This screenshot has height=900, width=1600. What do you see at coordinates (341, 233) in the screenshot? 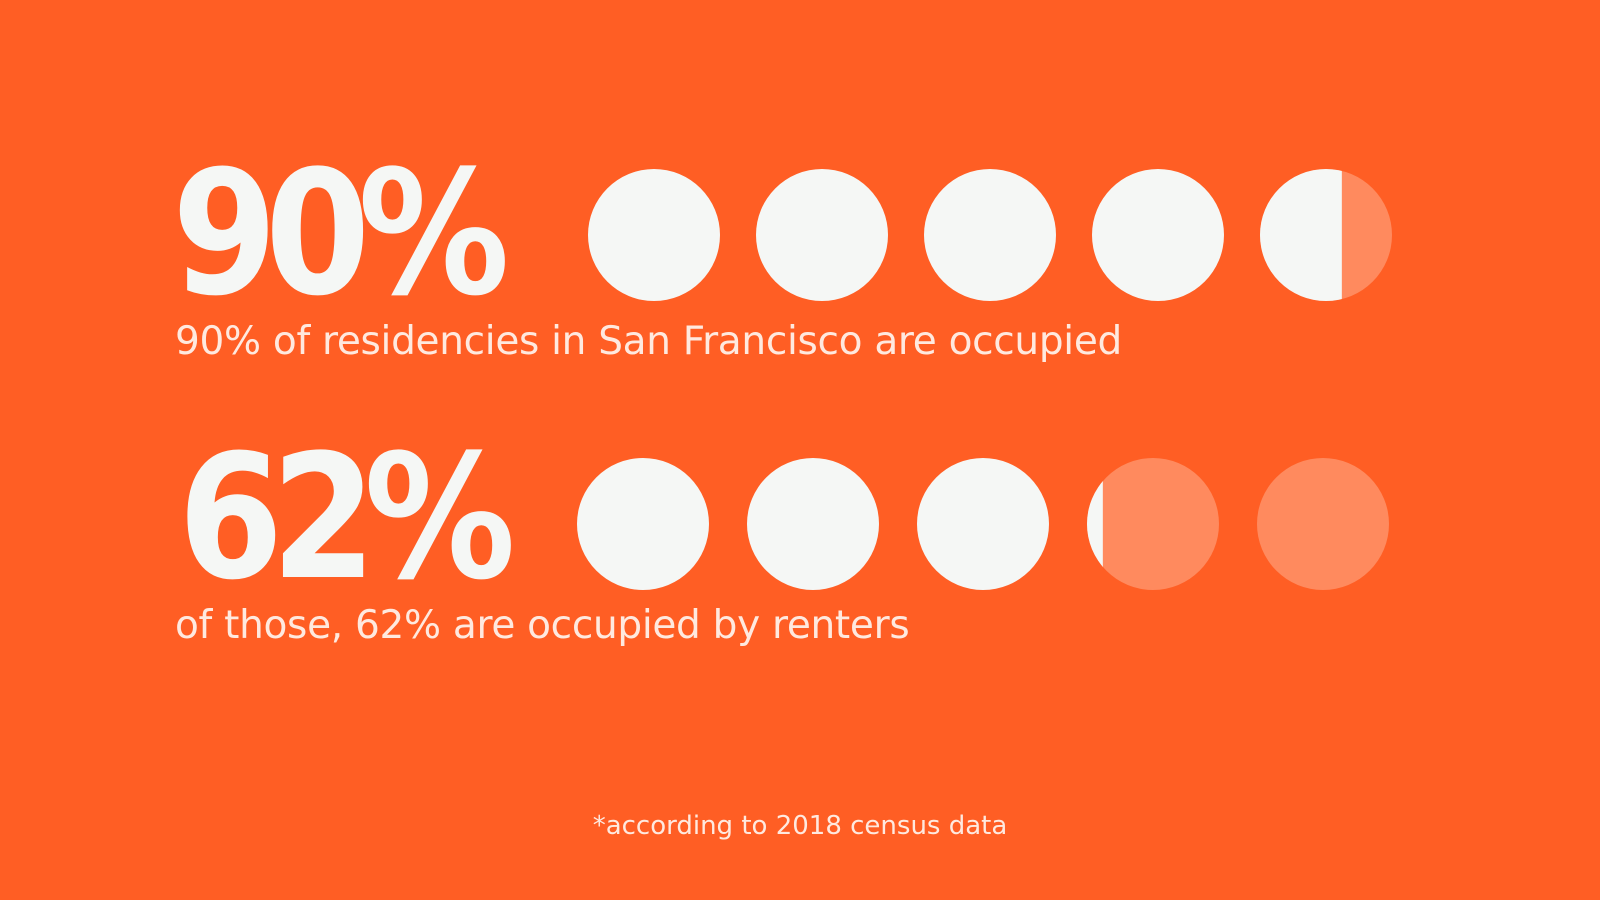
I see `stat-value-occupied: 90%` at bounding box center [341, 233].